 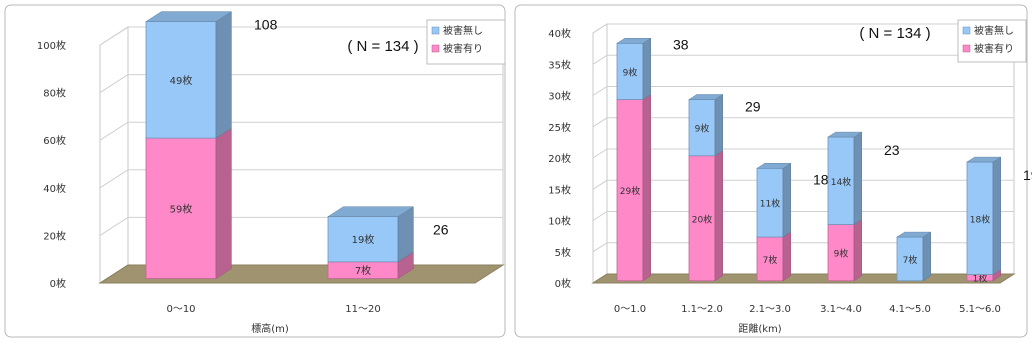 I want to click on bar-value-label: 11枚, so click(x=770, y=204).